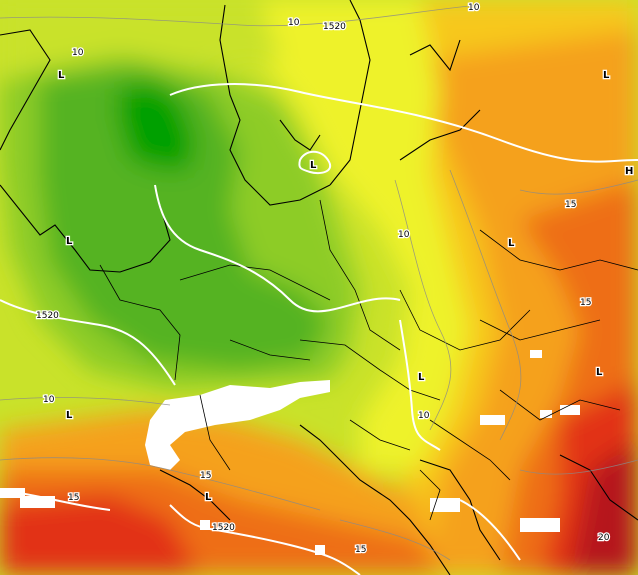  Describe the element at coordinates (604, 507) in the screenshot. I see `warm-band-dark-red` at that location.